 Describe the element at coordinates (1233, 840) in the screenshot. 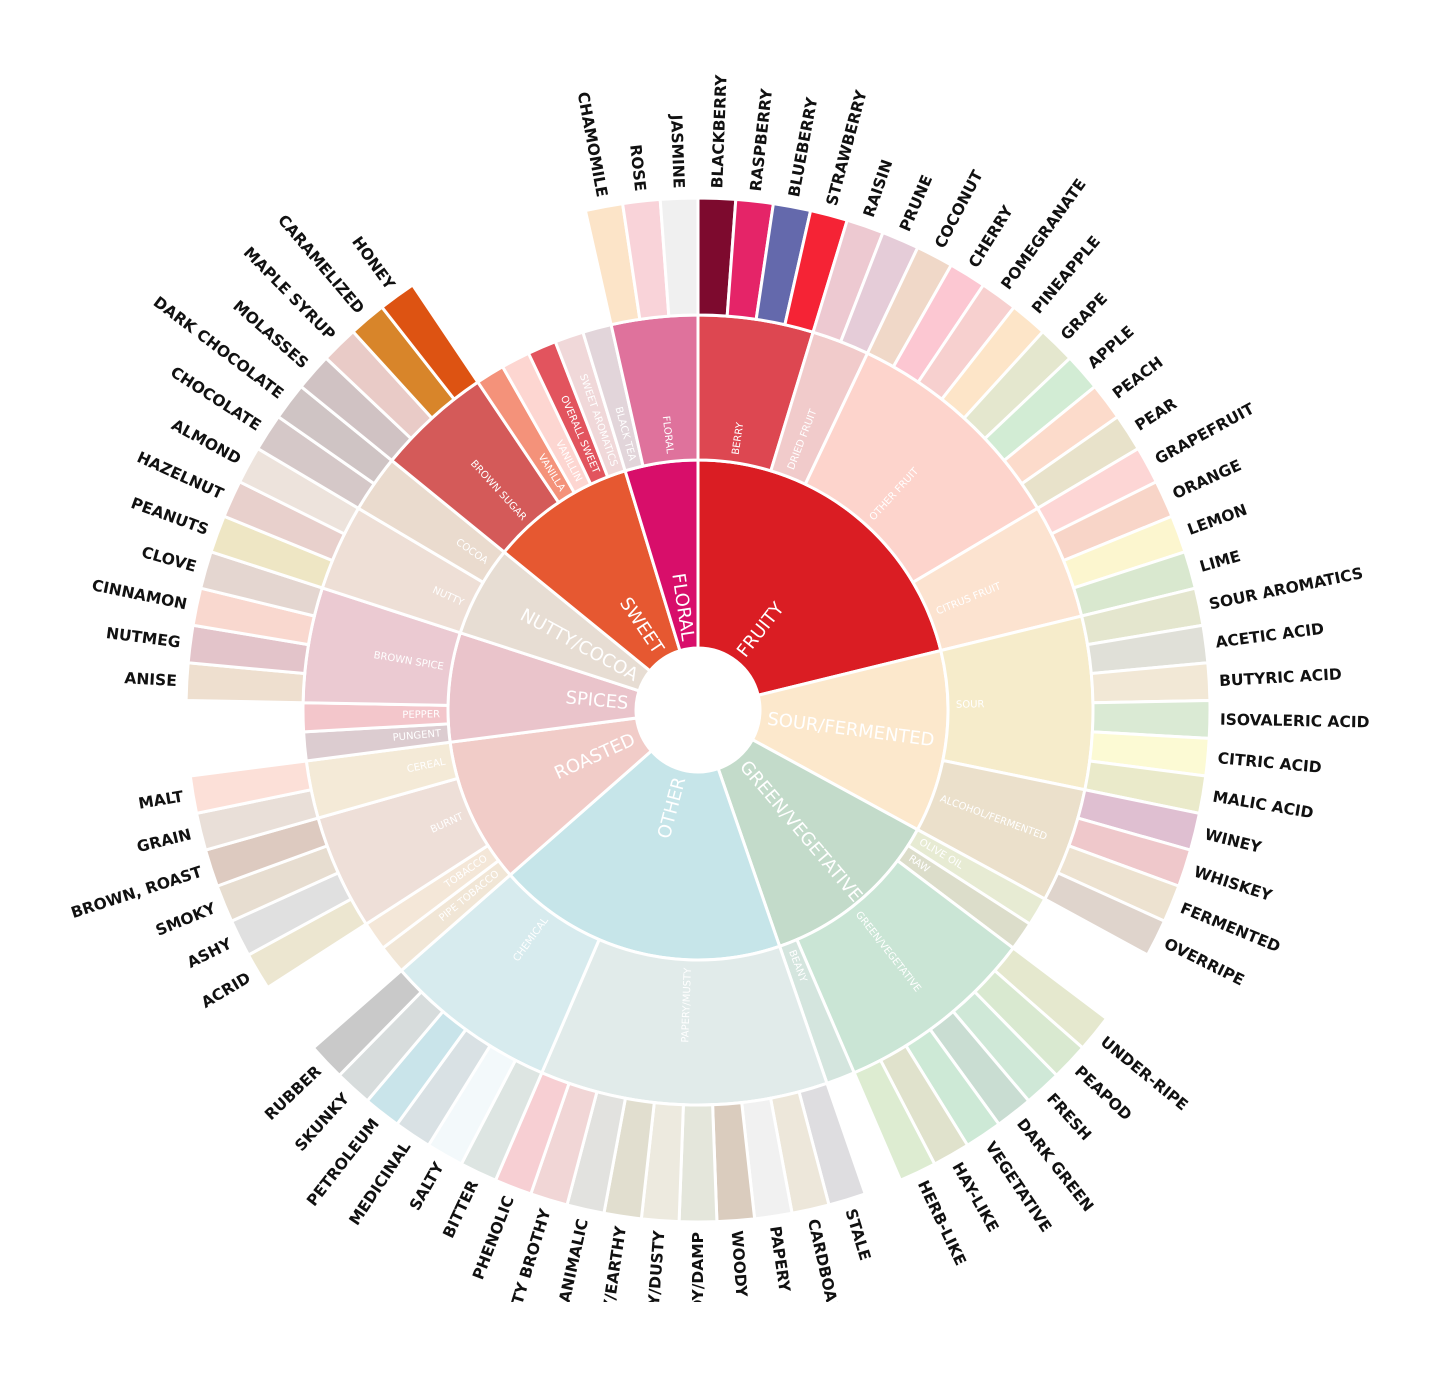

I see `leaf-label-winey: WINEY` at that location.